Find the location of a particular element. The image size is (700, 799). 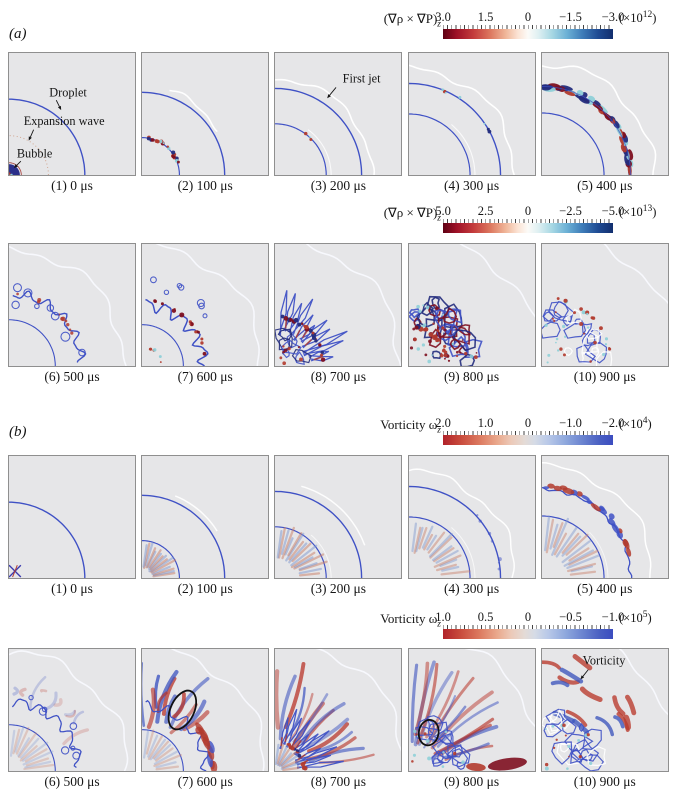

panel-annotation: First jet is located at coordinates (362, 79).